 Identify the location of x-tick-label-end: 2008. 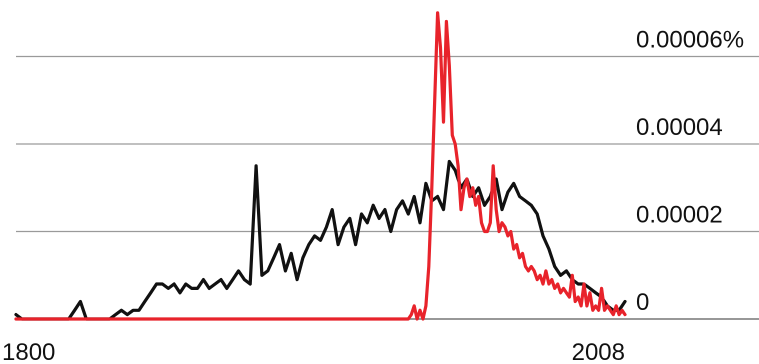
(598, 351).